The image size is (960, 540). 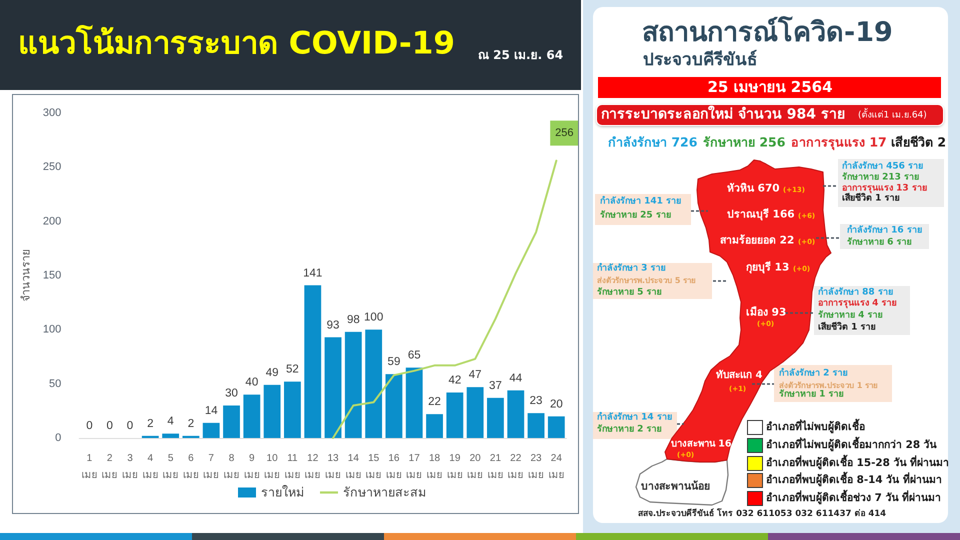 What do you see at coordinates (556, 467) in the screenshot?
I see `x-tick-label: 24 เมย` at bounding box center [556, 467].